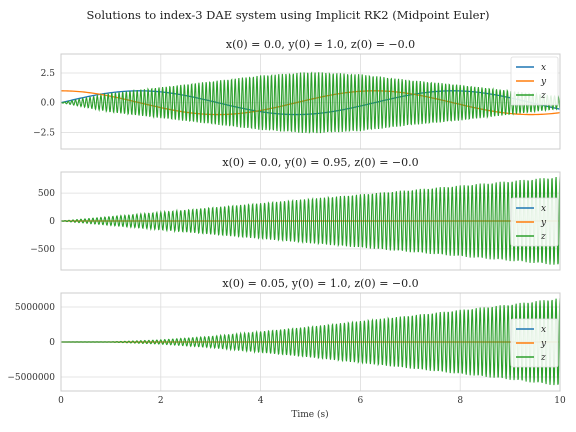 The image size is (576, 432). Describe the element at coordinates (31, 378) in the screenshot. I see `y-tick-label-0: −5000000` at that location.